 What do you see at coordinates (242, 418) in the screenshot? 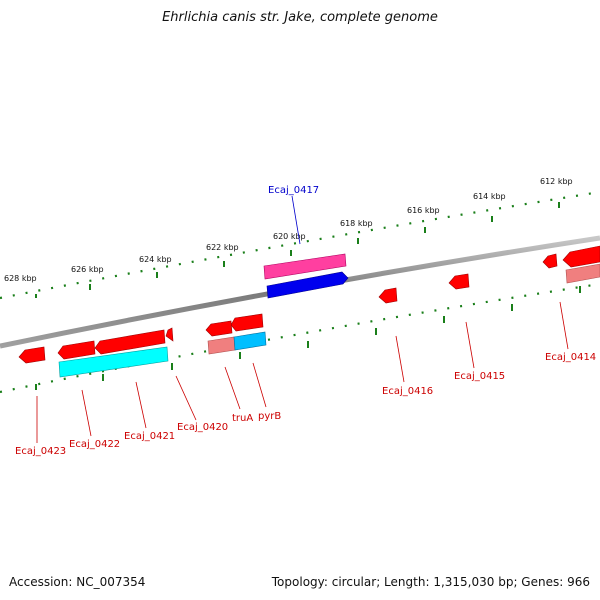
I see `label-trua: truA` at bounding box center [242, 418].